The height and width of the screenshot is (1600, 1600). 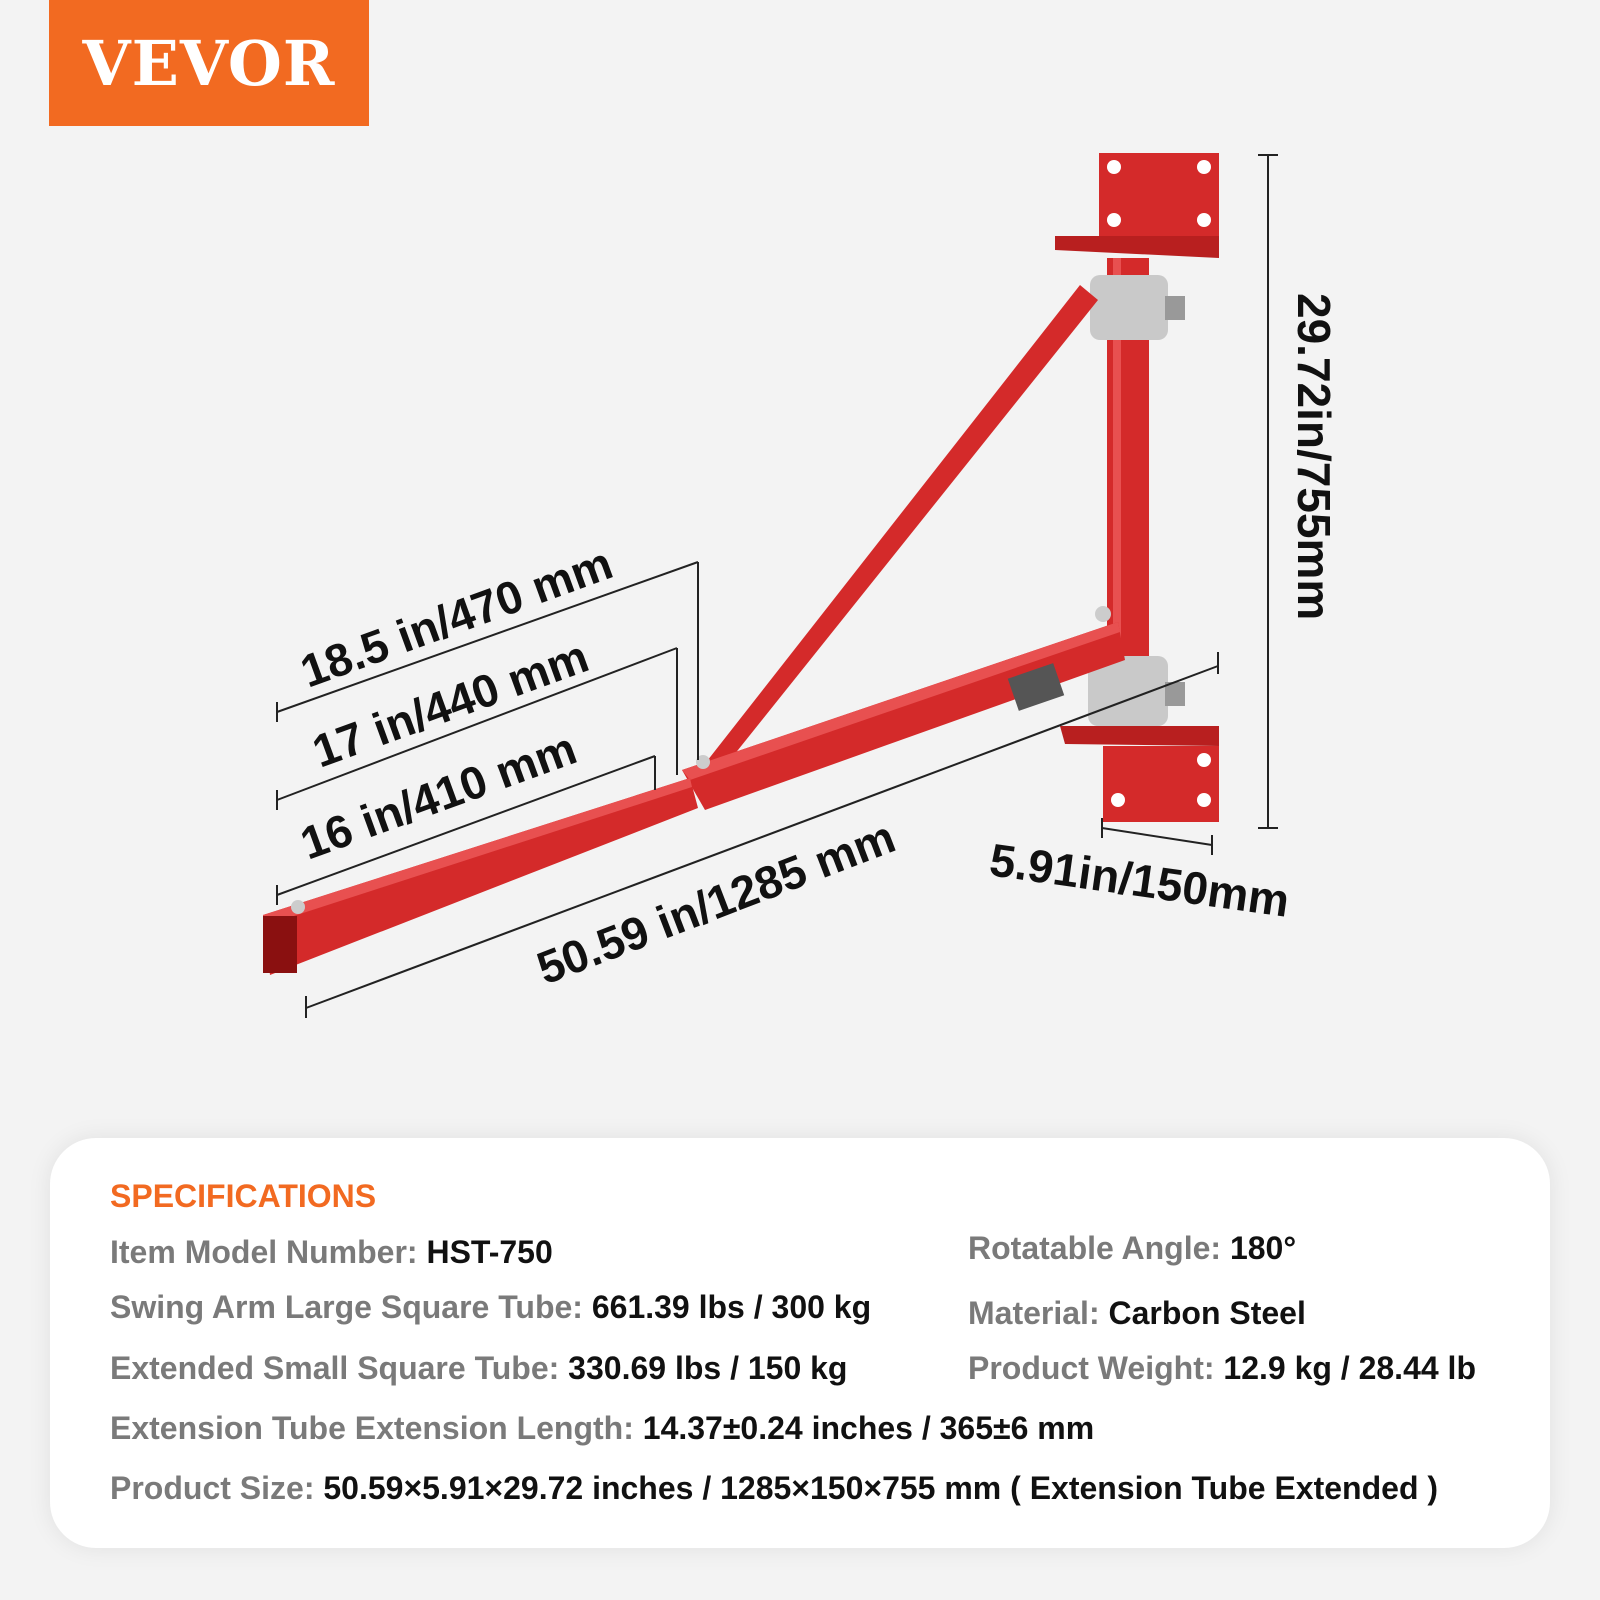 I want to click on dim-height: 29.72in/755mm, so click(x=1314, y=456).